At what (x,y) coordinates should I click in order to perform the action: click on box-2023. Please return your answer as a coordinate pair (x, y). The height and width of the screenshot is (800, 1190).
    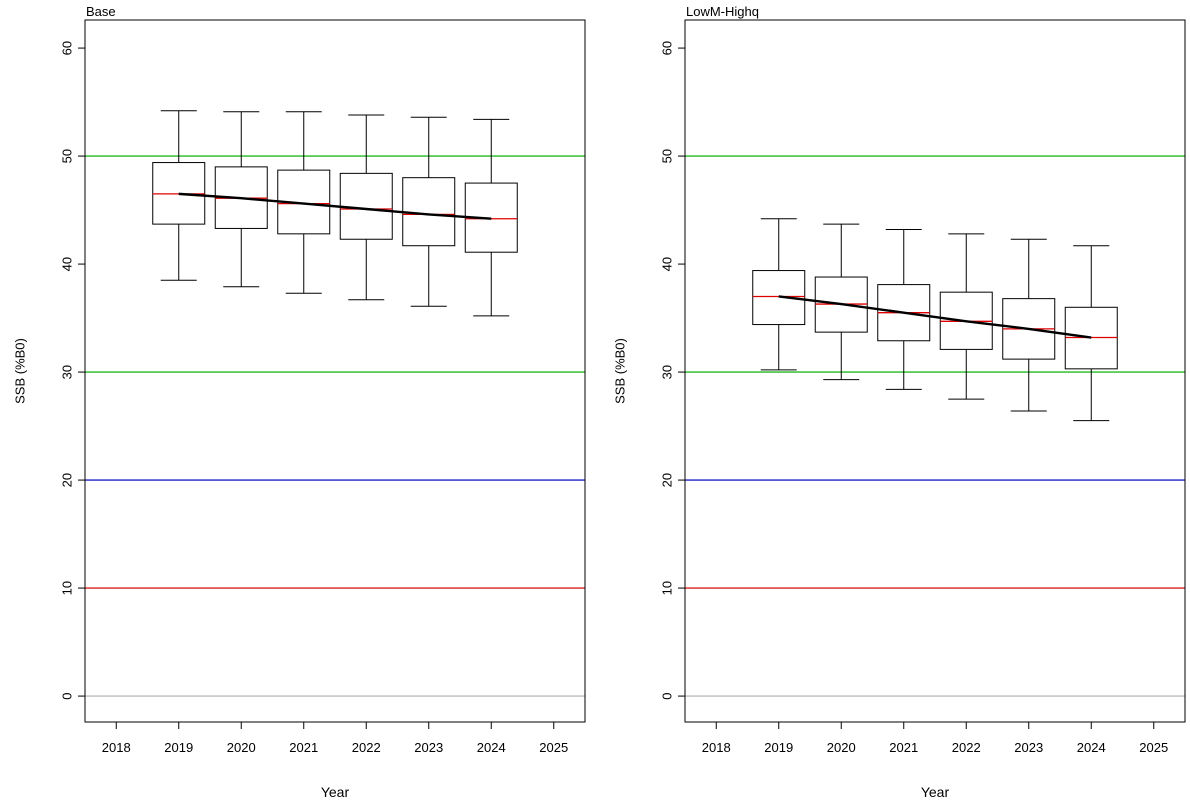
    Looking at the image, I should click on (1029, 325).